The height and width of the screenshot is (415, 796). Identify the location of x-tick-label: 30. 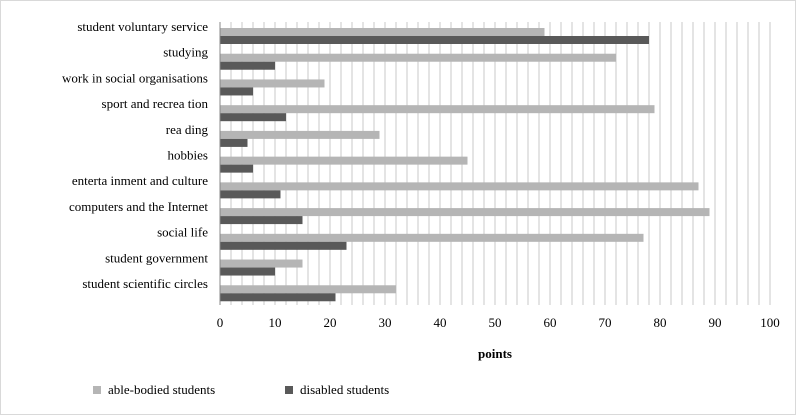
(385, 322).